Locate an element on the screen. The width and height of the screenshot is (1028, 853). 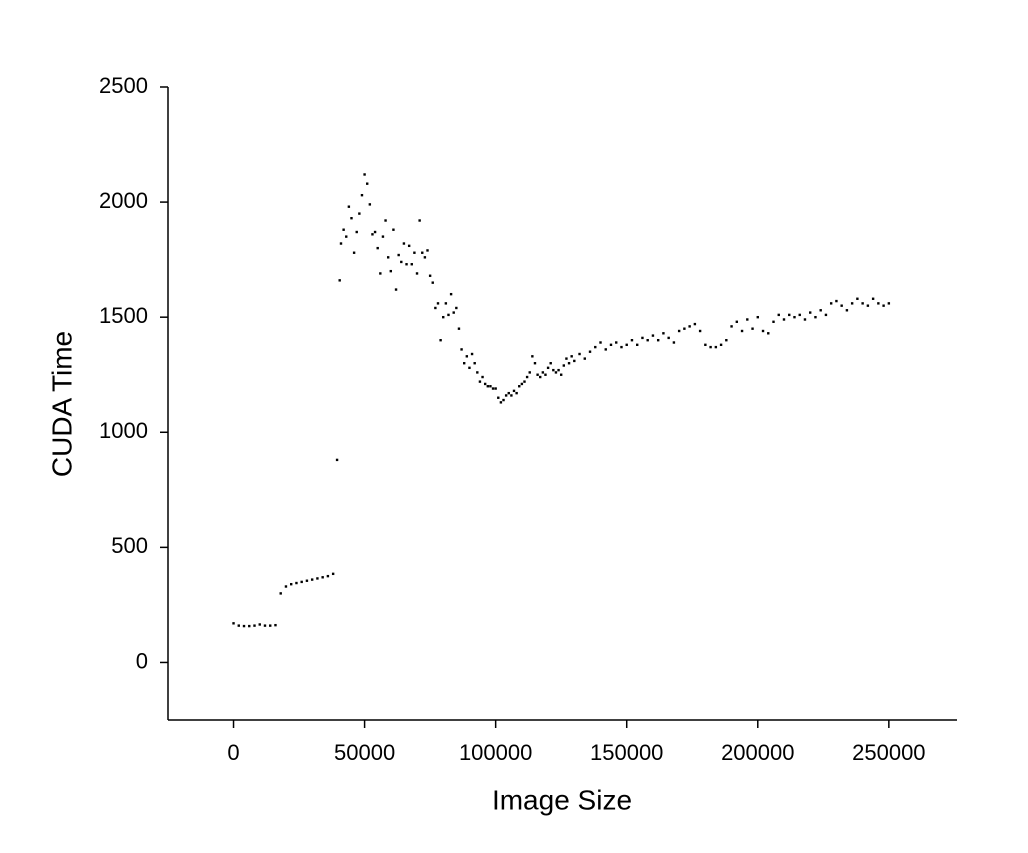
x-tick-label: 100000 is located at coordinates (495, 752).